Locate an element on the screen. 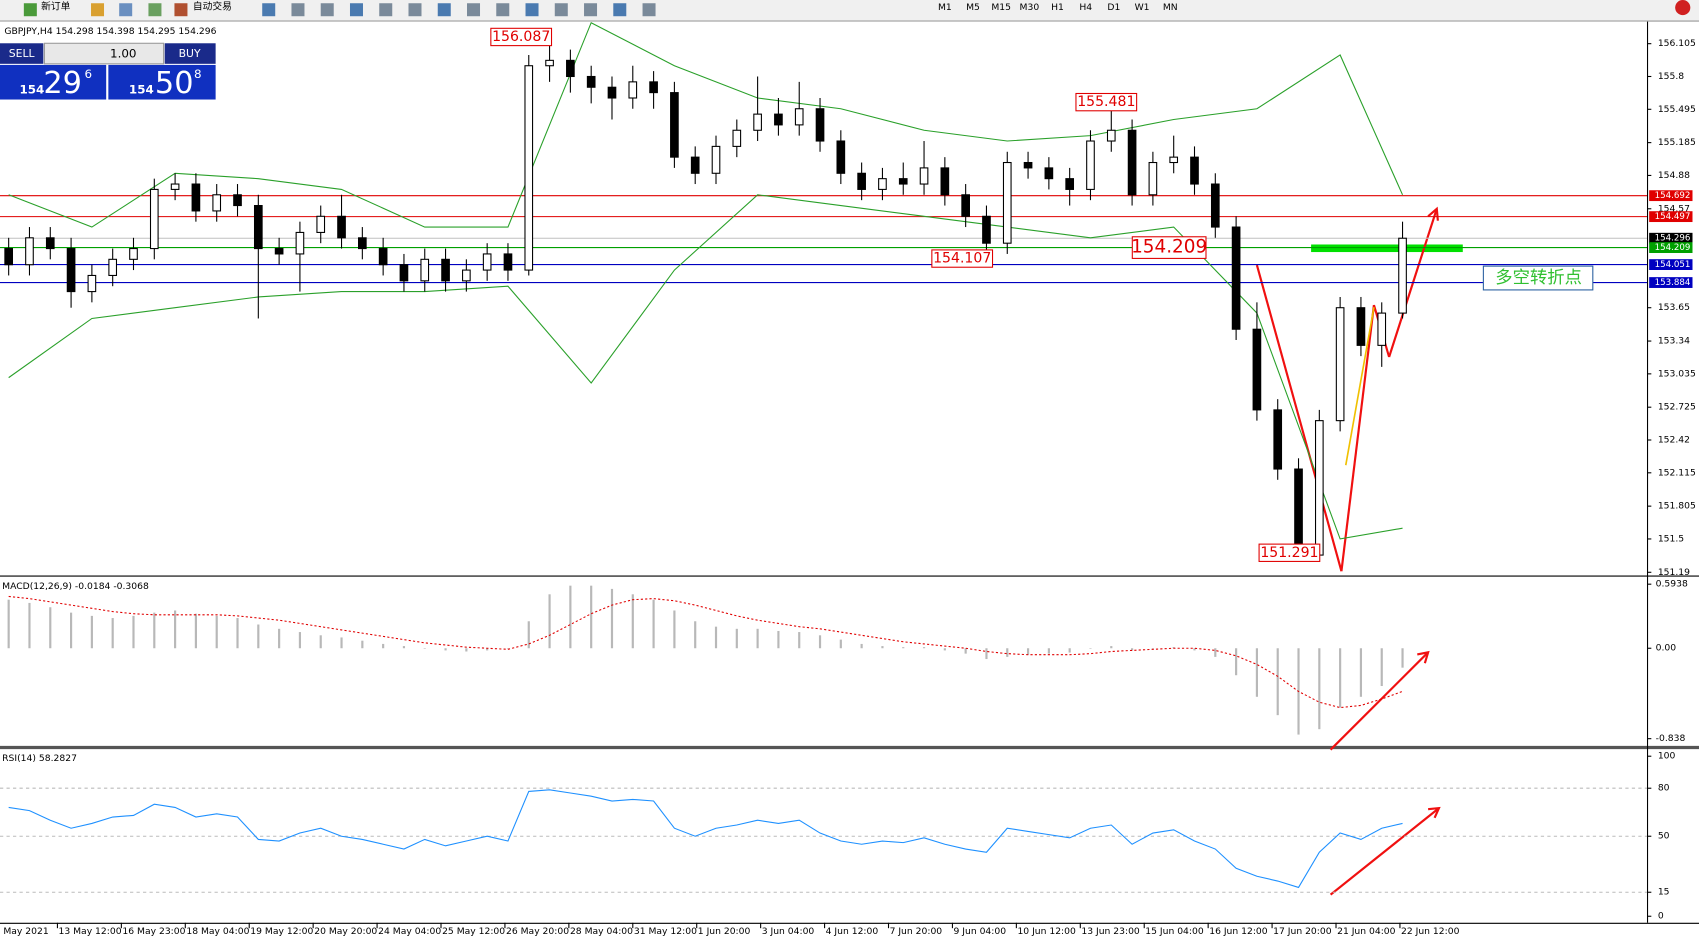 The width and height of the screenshot is (1699, 939). bid-sup: 6 is located at coordinates (89, 74).